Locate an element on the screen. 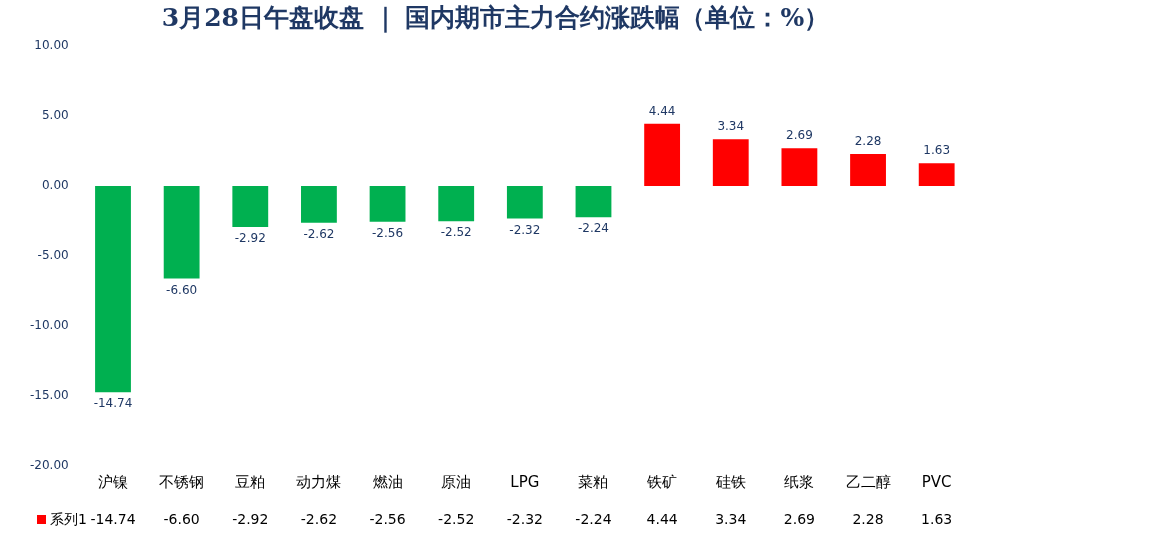 Image resolution: width=1176 pixels, height=548 pixels. text: 4.44 is located at coordinates (662, 110).